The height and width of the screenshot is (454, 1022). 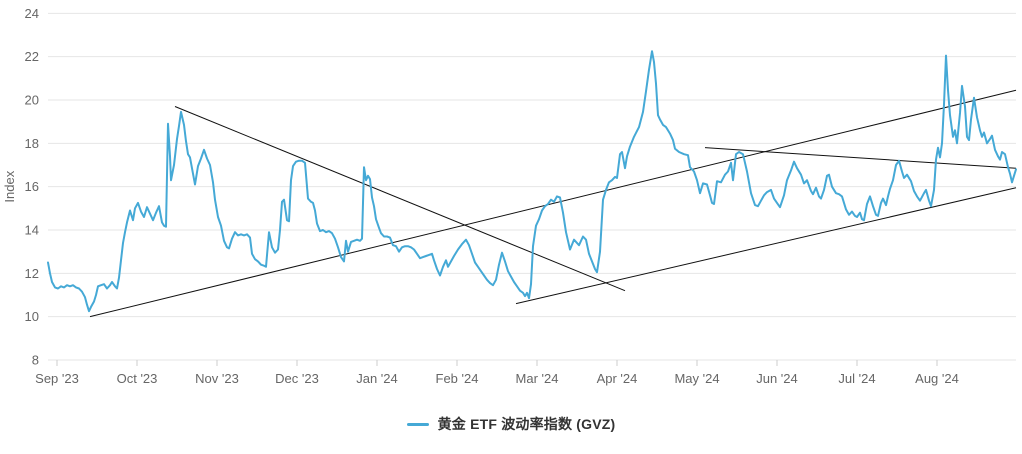 I want to click on y-tick-label-12: 12, so click(x=32, y=273).